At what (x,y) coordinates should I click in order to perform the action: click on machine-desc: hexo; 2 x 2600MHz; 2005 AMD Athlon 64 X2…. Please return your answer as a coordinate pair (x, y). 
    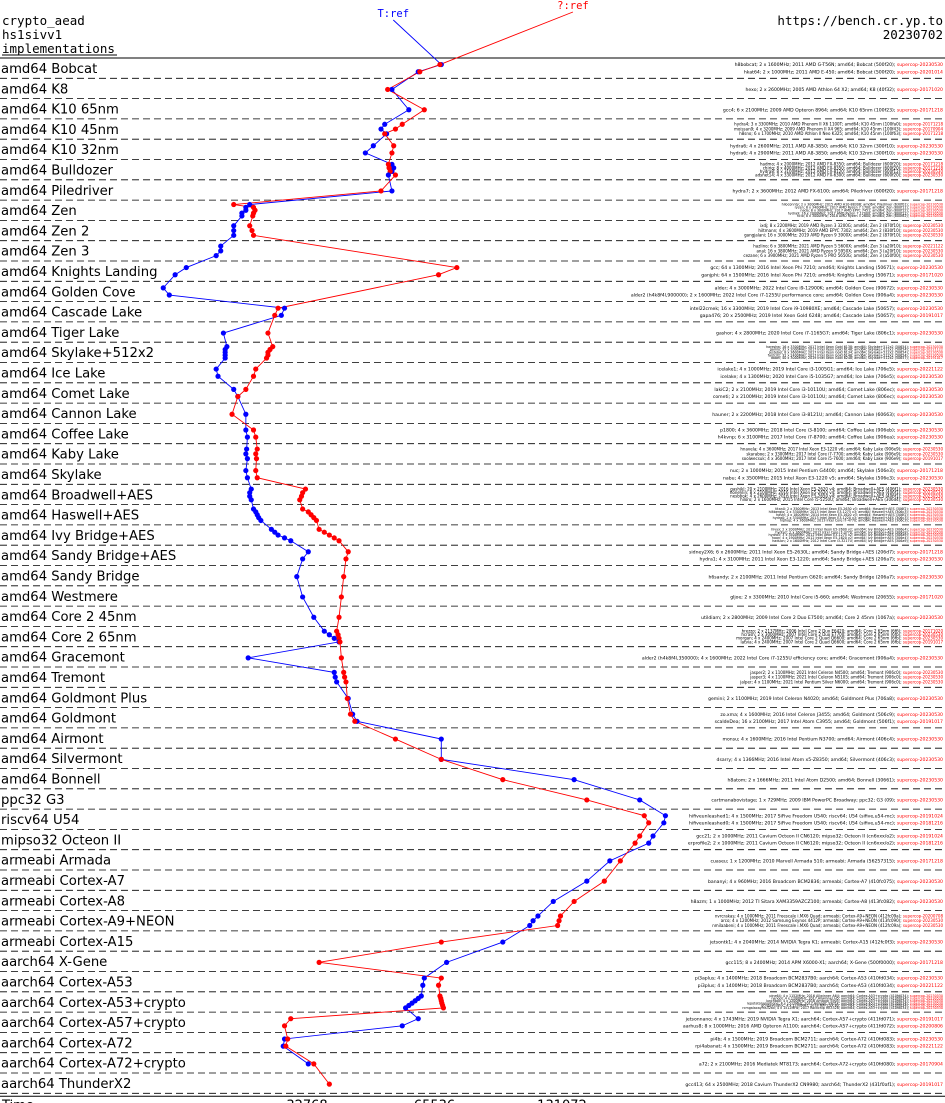
    Looking at the image, I should click on (844, 90).